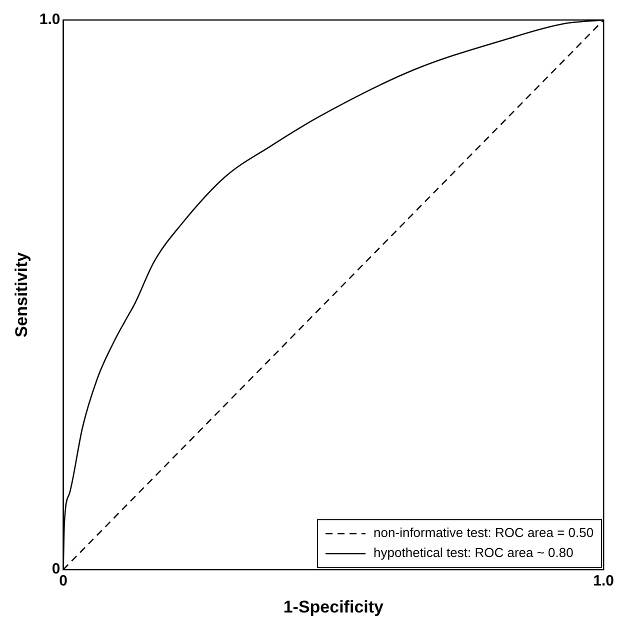 The width and height of the screenshot is (625, 630). I want to click on legend-label: hypothetical test: ROC area ~ 0.80, so click(474, 552).